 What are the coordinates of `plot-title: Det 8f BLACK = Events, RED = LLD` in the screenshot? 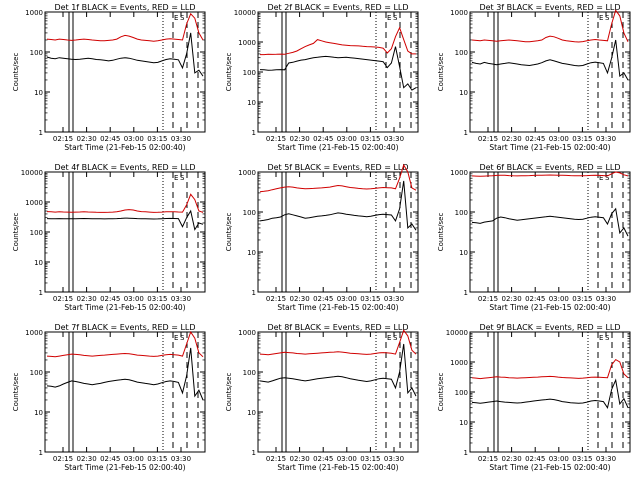 It's located at (337, 327).